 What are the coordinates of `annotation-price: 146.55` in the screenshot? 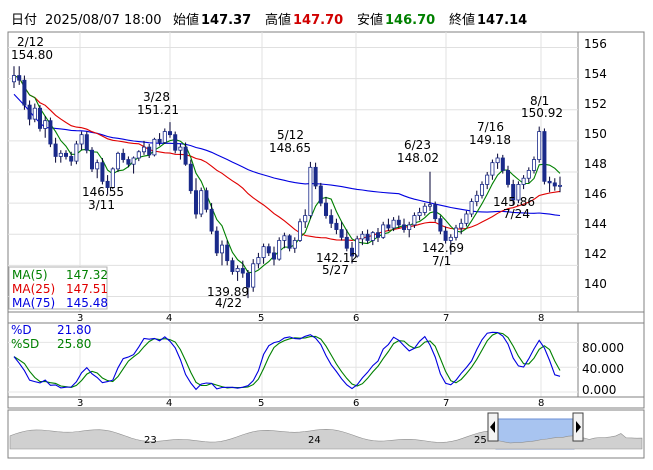 It's located at (103, 192).